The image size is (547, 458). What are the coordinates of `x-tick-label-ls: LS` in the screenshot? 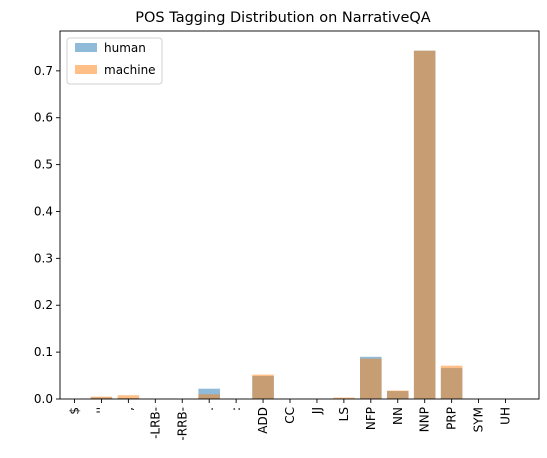 It's located at (344, 414).